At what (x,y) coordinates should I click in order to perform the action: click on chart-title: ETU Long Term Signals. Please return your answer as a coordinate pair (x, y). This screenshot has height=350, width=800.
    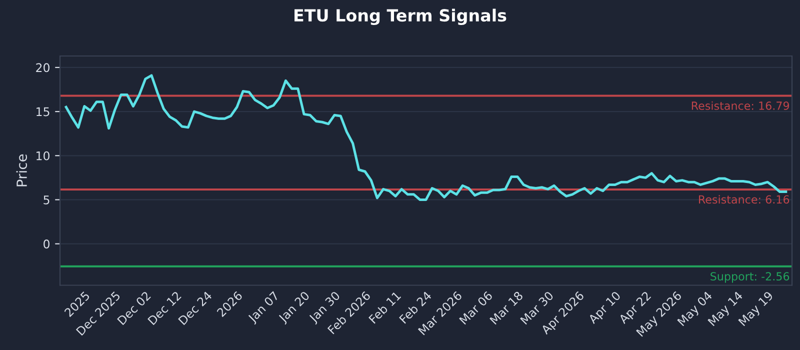
    Looking at the image, I should click on (400, 17).